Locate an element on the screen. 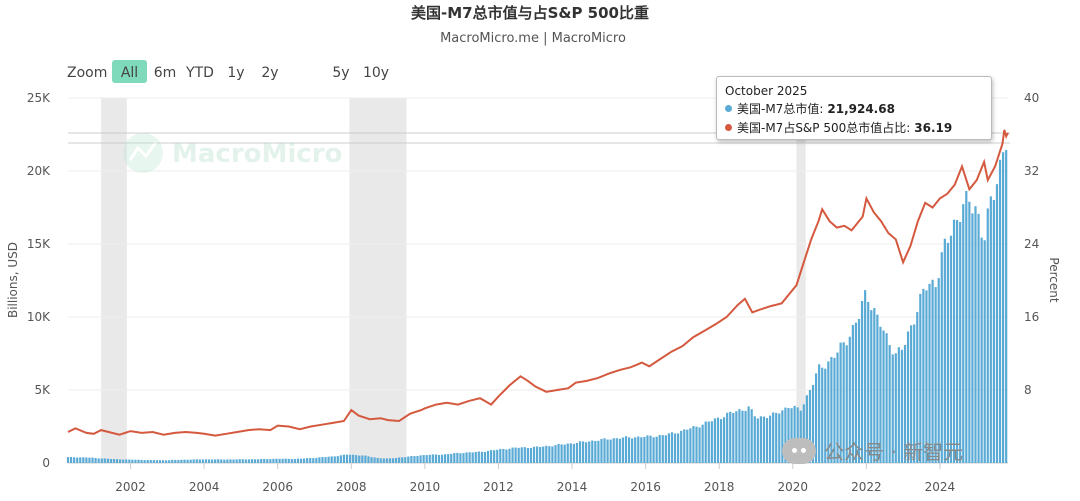  range-button-5y: 5y is located at coordinates (340, 73).